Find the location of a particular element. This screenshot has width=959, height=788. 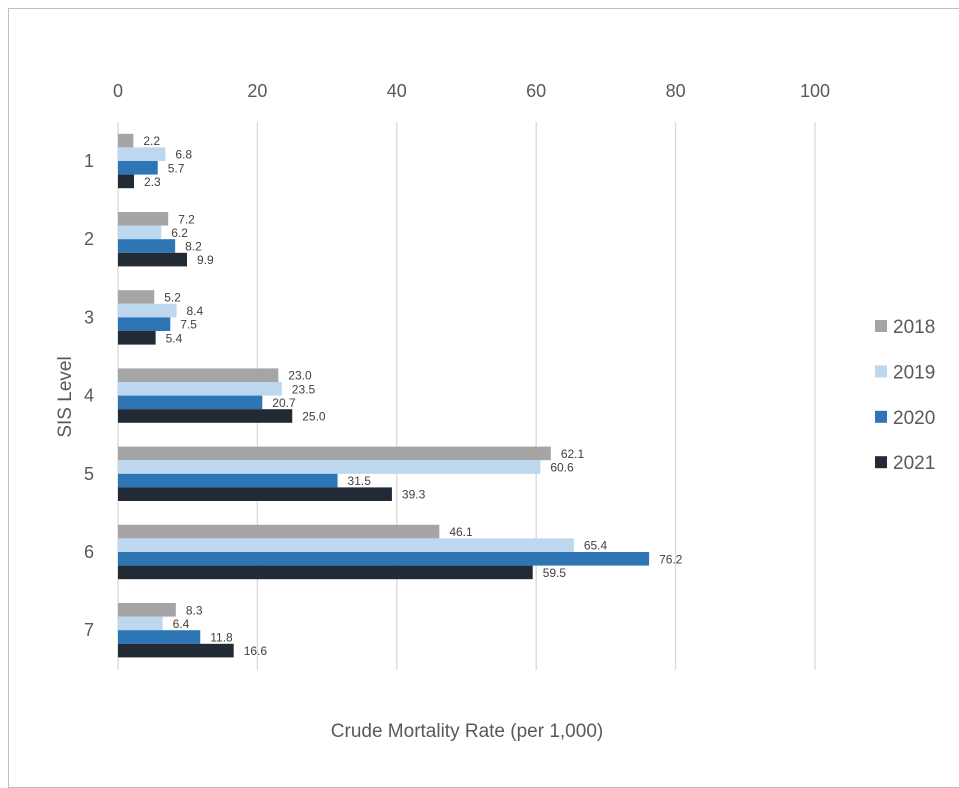

x-axis-title: Crude Mortality Rate (per 1,000) is located at coordinates (467, 731).